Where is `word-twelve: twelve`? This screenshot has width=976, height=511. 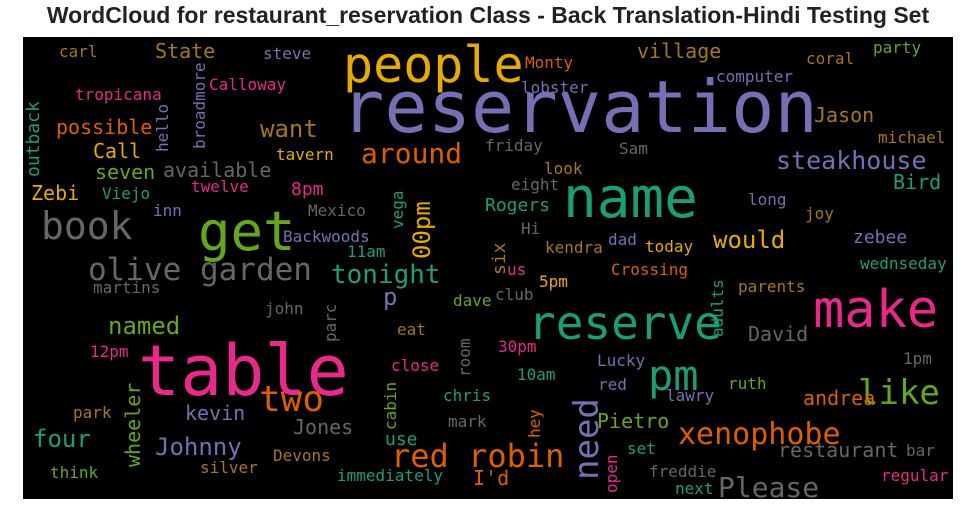 word-twelve: twelve is located at coordinates (220, 186).